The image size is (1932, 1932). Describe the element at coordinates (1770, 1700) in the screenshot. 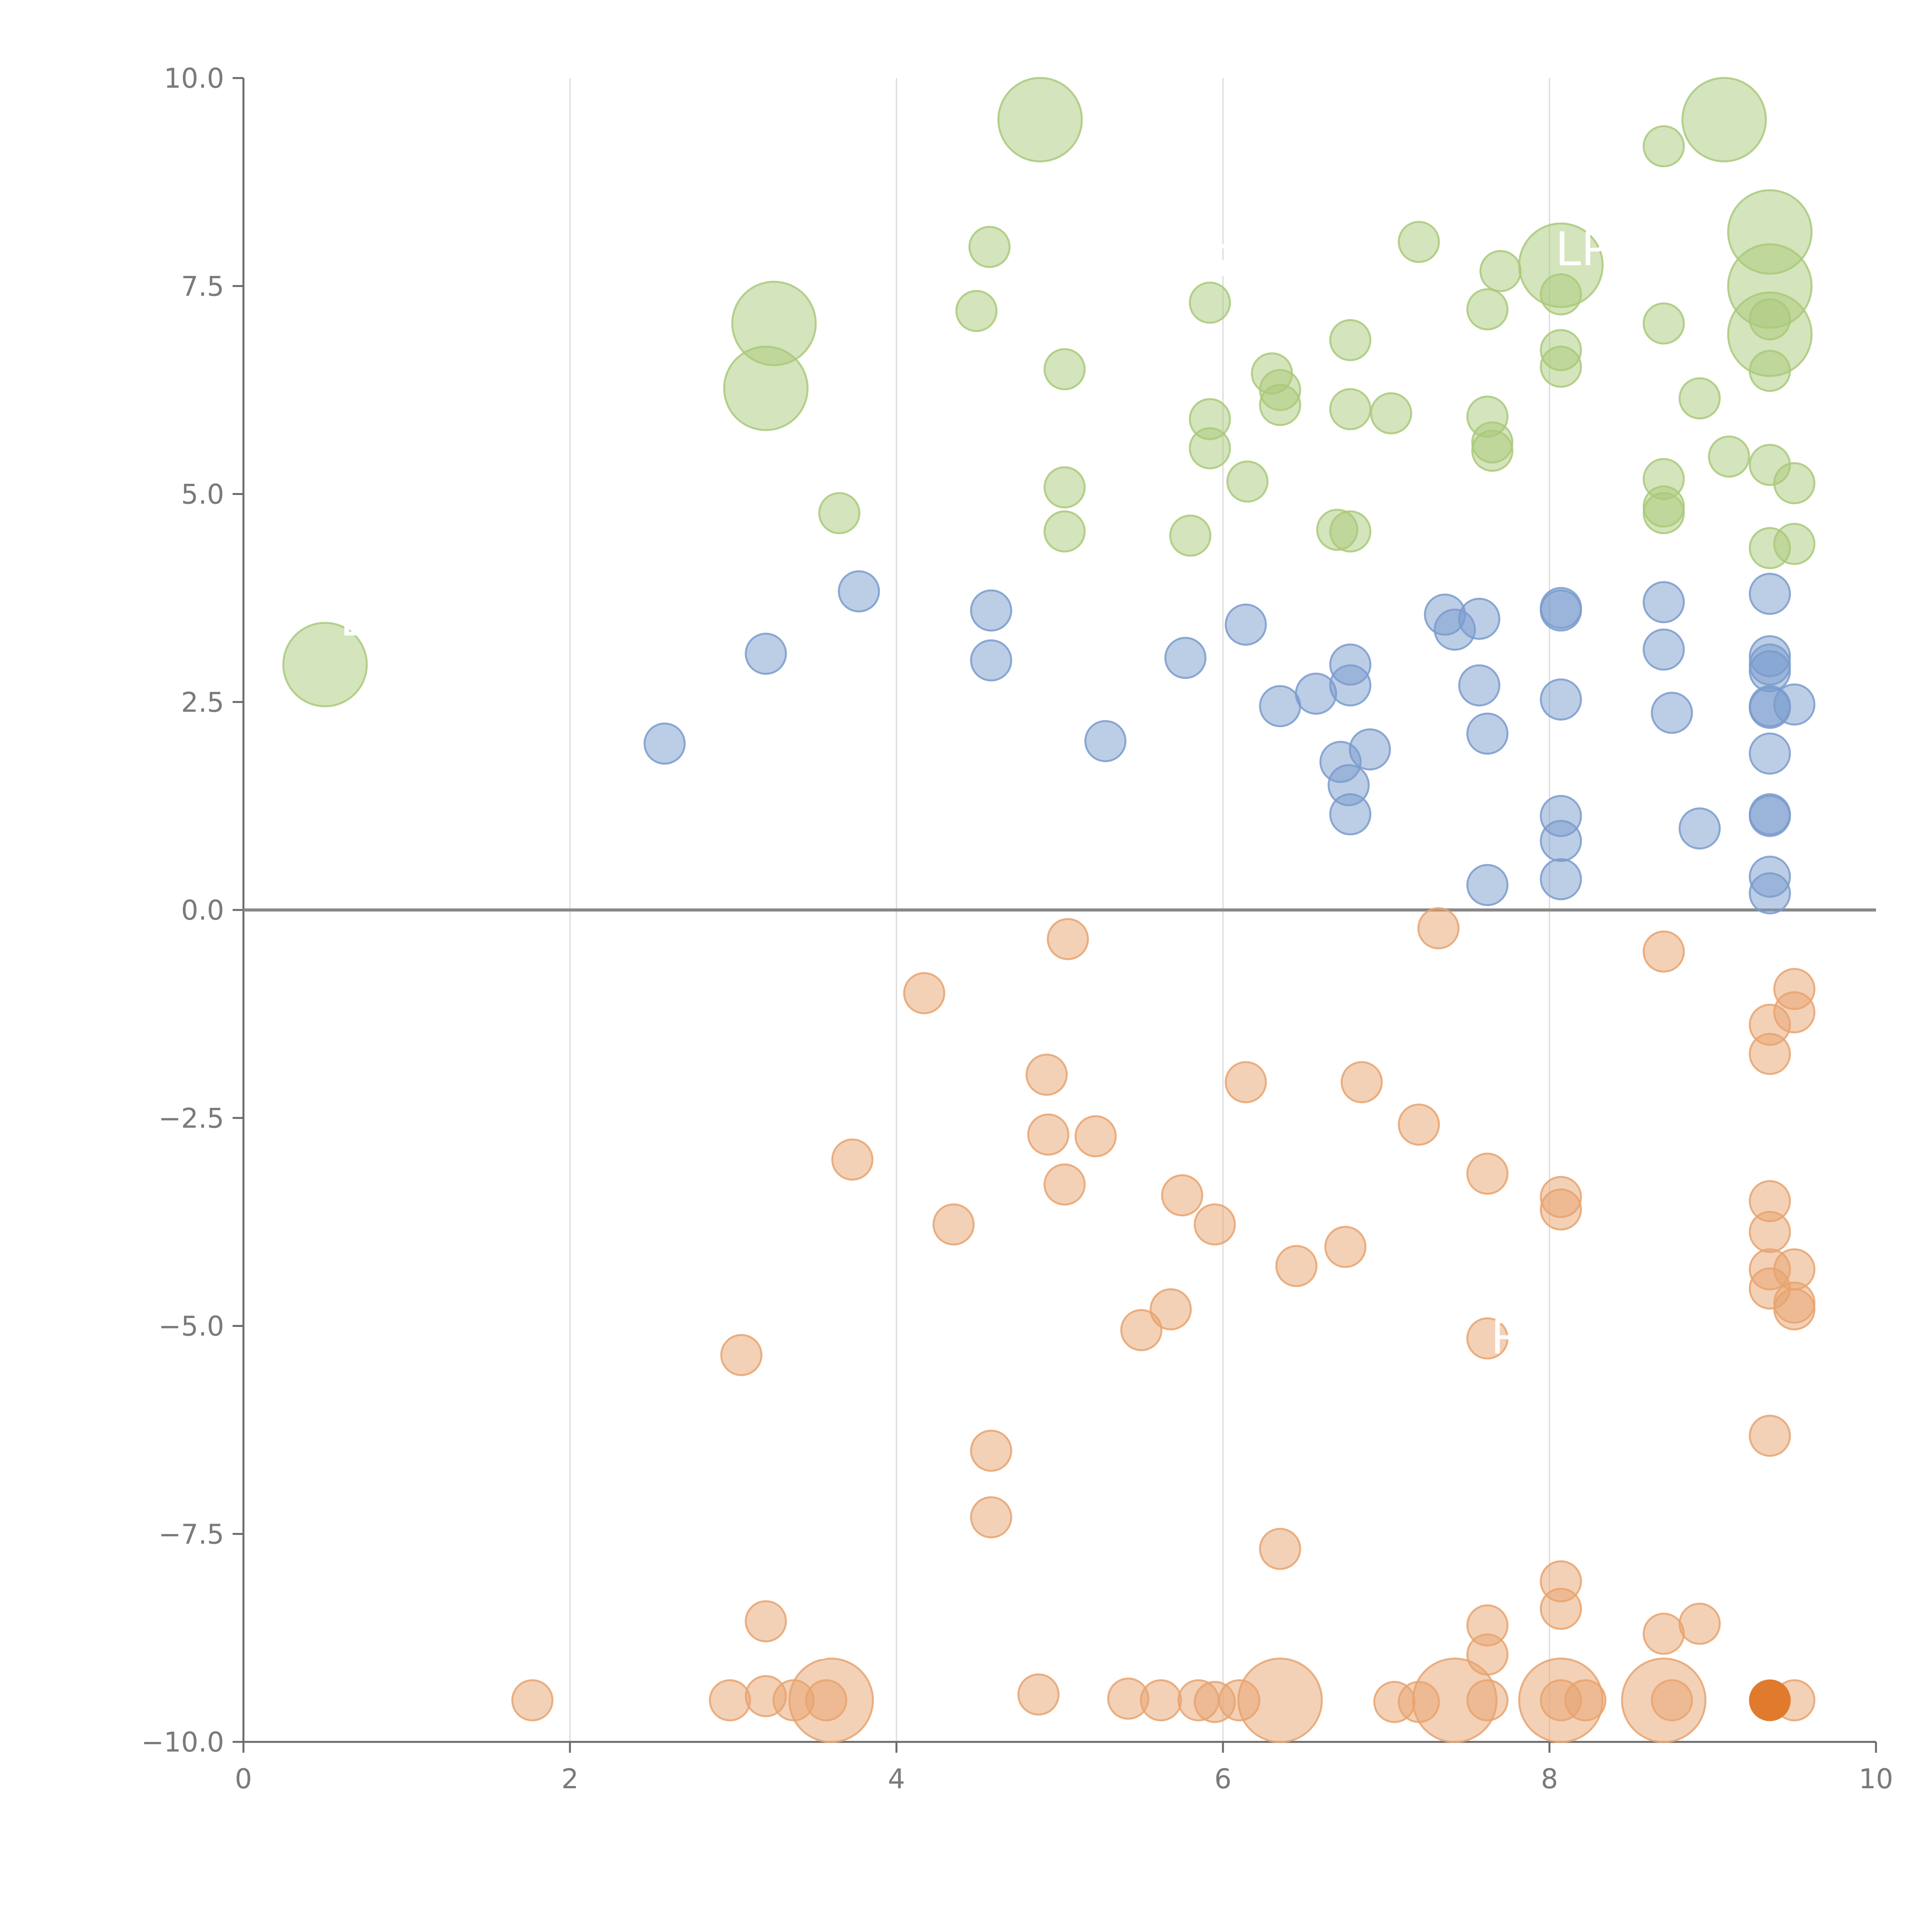

I see `highlight-point` at that location.